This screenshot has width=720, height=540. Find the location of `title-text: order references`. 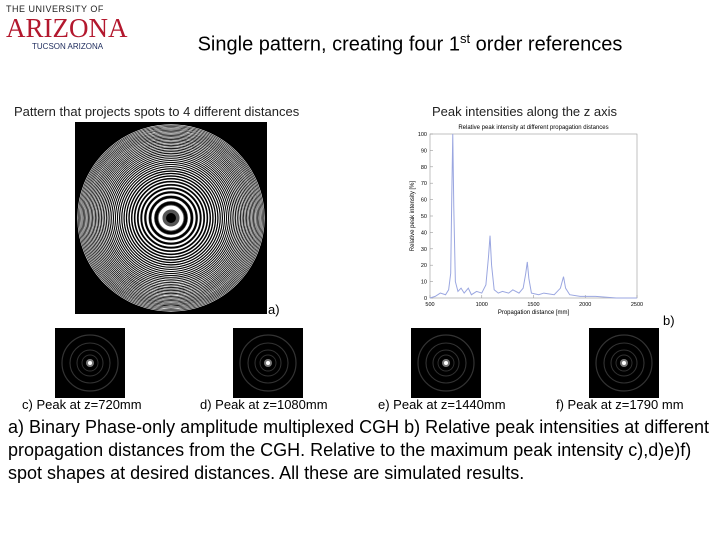

title-text: order references is located at coordinates (546, 44).